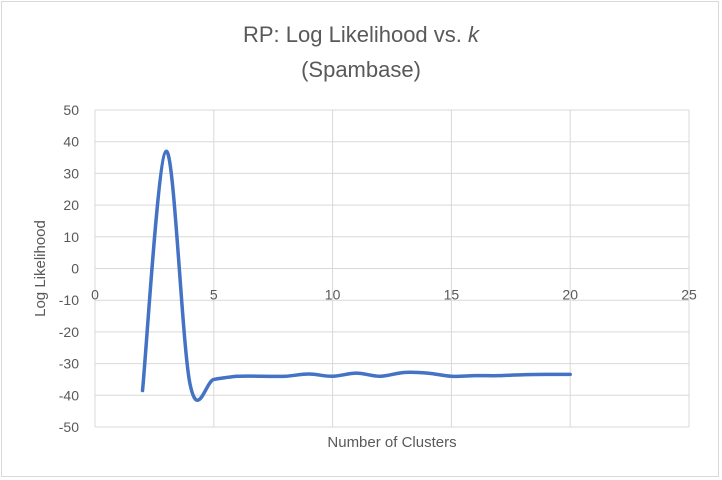  I want to click on chart-subtitle: (Spambase), so click(361, 69).